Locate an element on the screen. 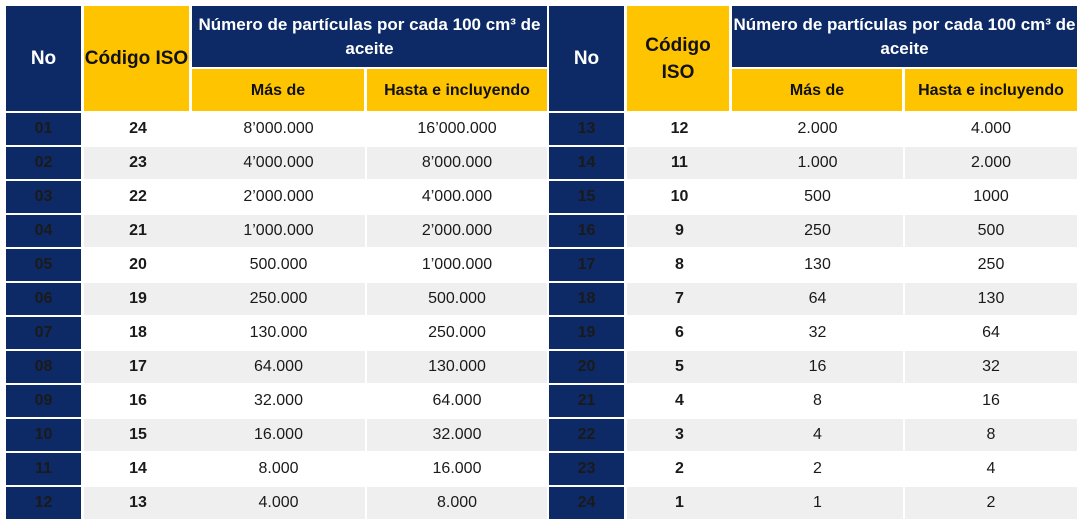 This screenshot has width=1080, height=529. more-than-cell: 2.000 is located at coordinates (818, 128).